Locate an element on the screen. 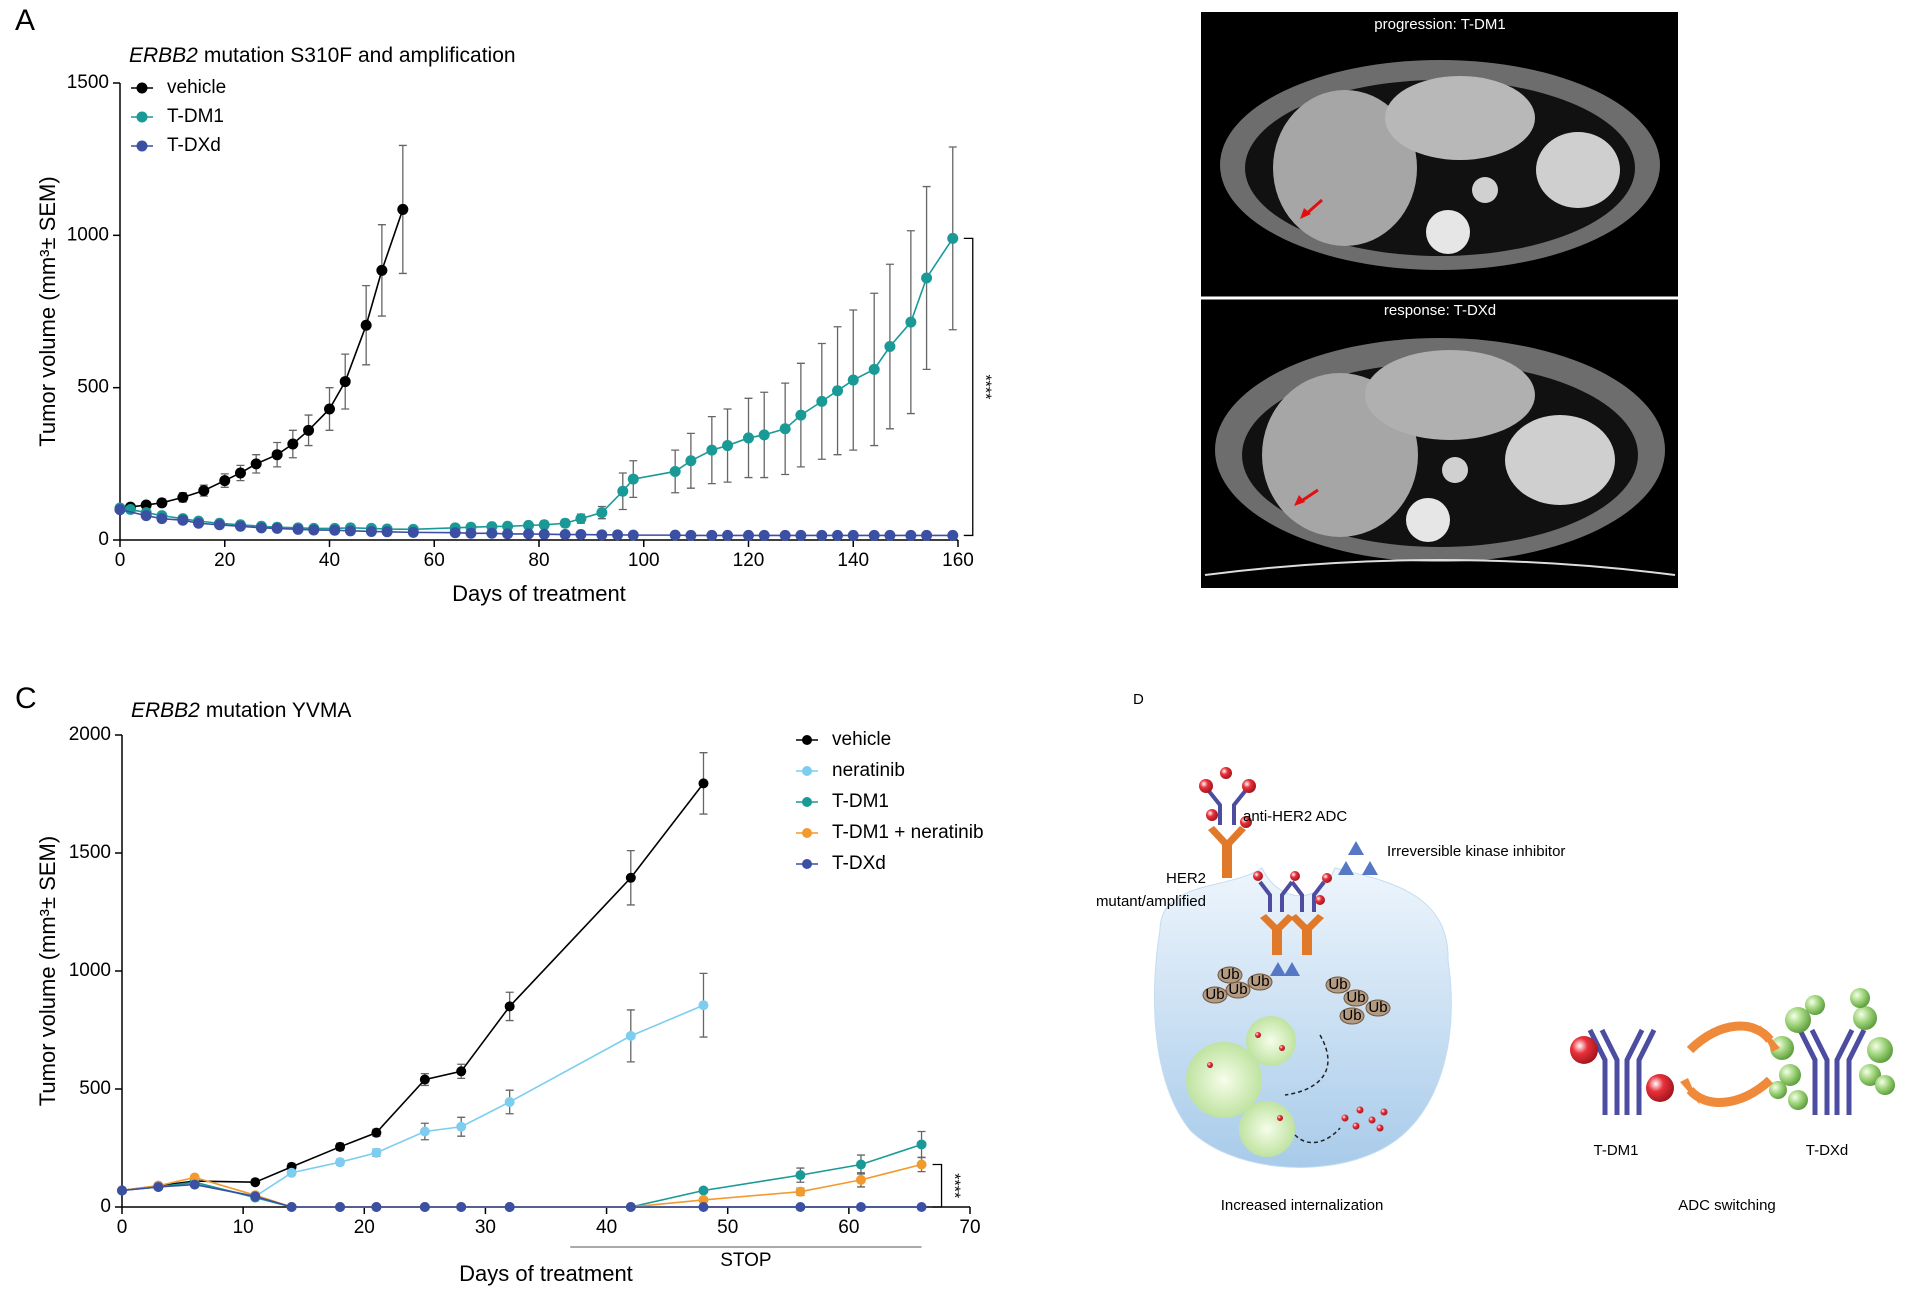 The image size is (1920, 1293). title-gene: ERBB2 is located at coordinates (163, 55).